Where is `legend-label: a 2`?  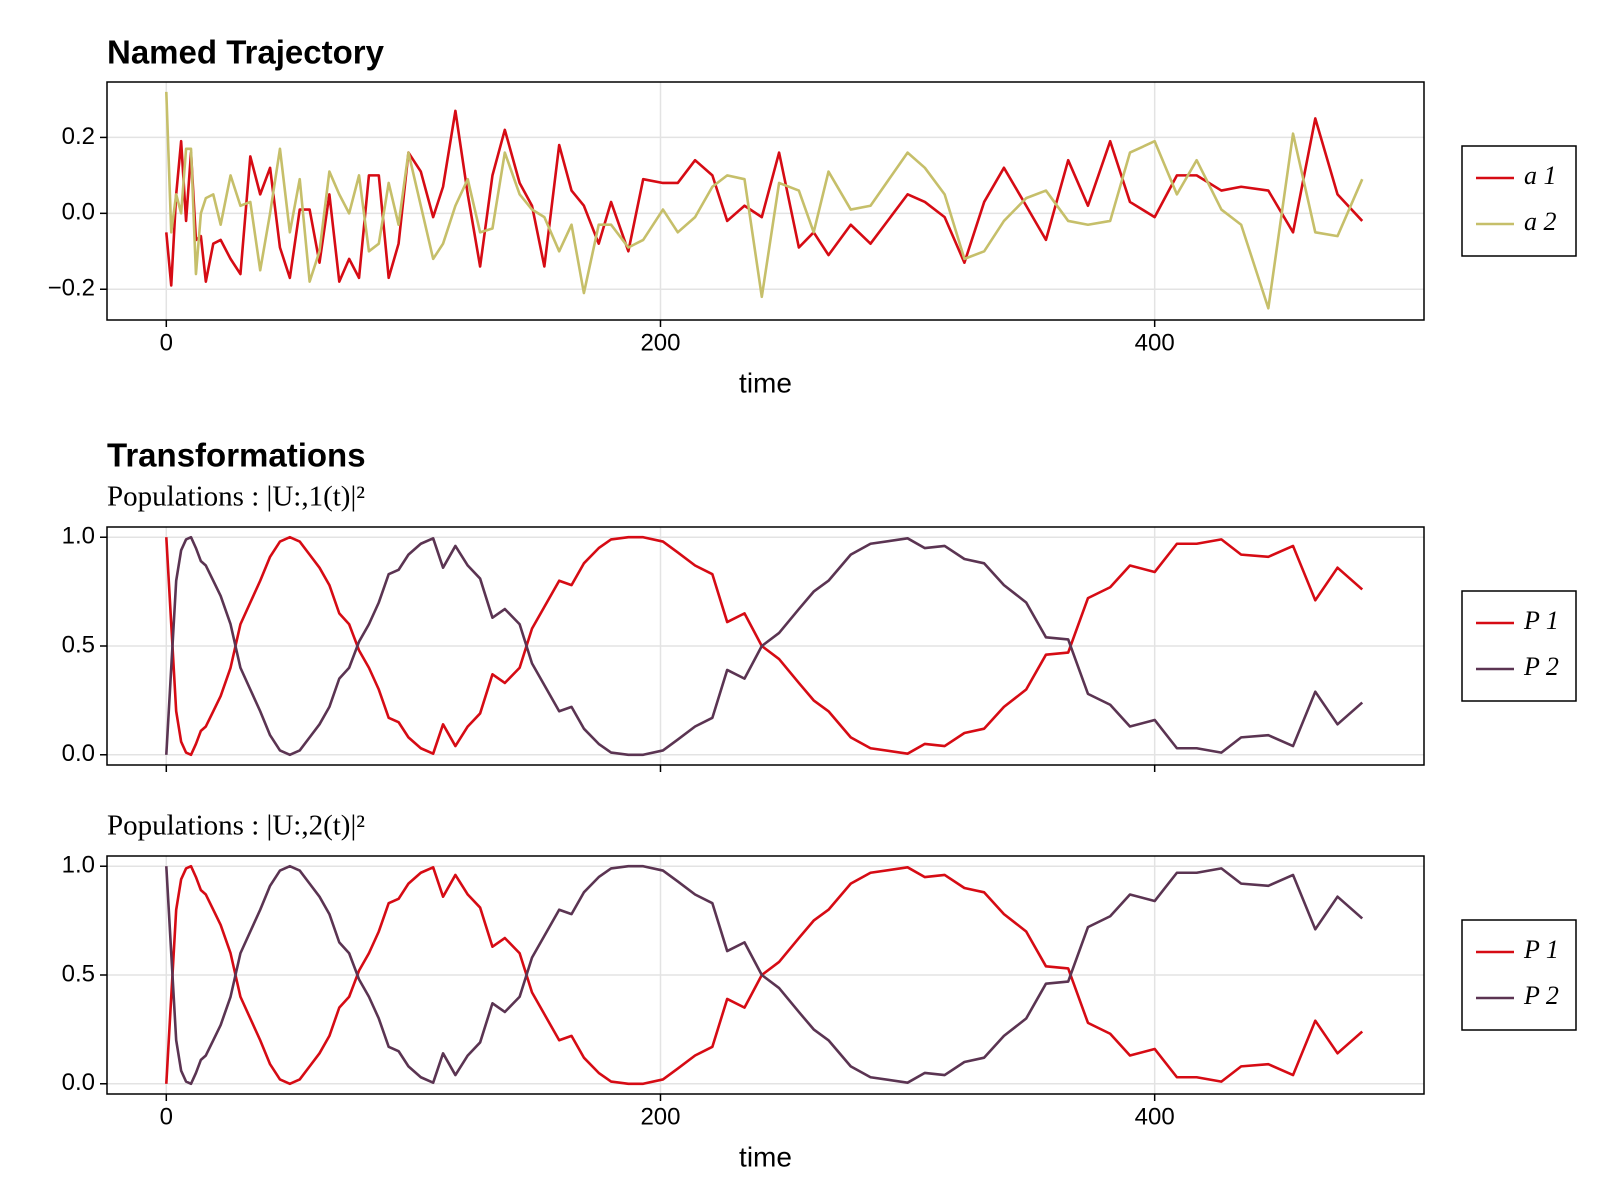 legend-label: a 2 is located at coordinates (1540, 221).